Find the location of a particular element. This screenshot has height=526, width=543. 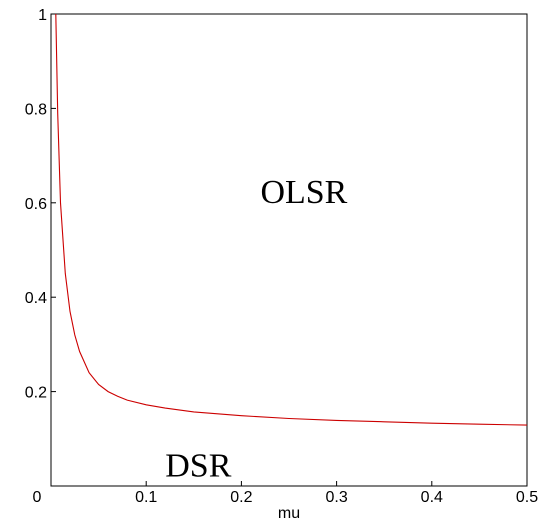

x-tick-label: 0.1 is located at coordinates (146, 497).